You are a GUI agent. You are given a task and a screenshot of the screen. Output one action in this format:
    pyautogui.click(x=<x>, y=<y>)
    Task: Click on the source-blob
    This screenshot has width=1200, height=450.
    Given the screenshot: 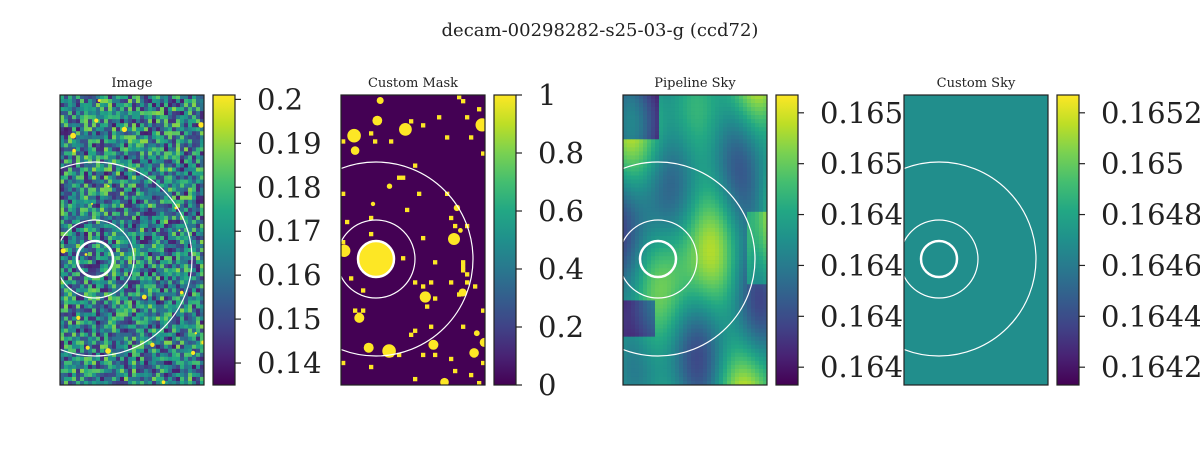 What is the action you would take?
    pyautogui.click(x=124, y=129)
    